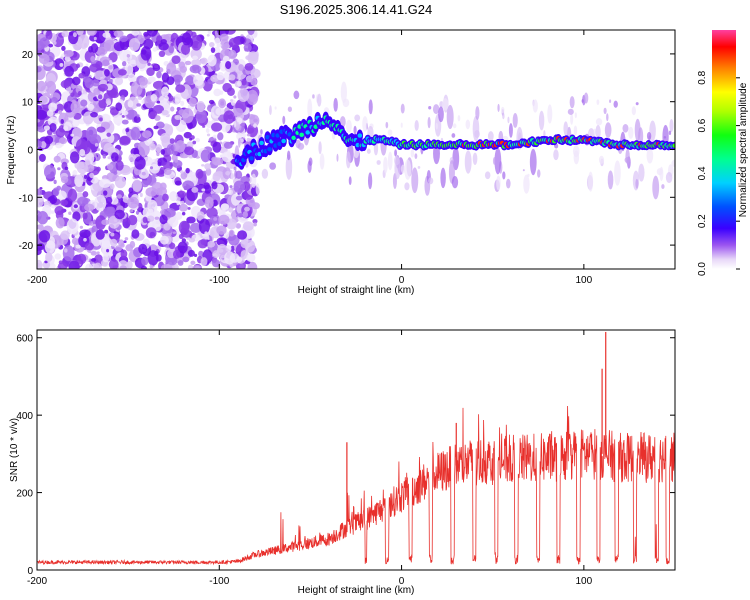  I want to click on snr-y-label: SNR (10 * v/v), so click(14, 450).